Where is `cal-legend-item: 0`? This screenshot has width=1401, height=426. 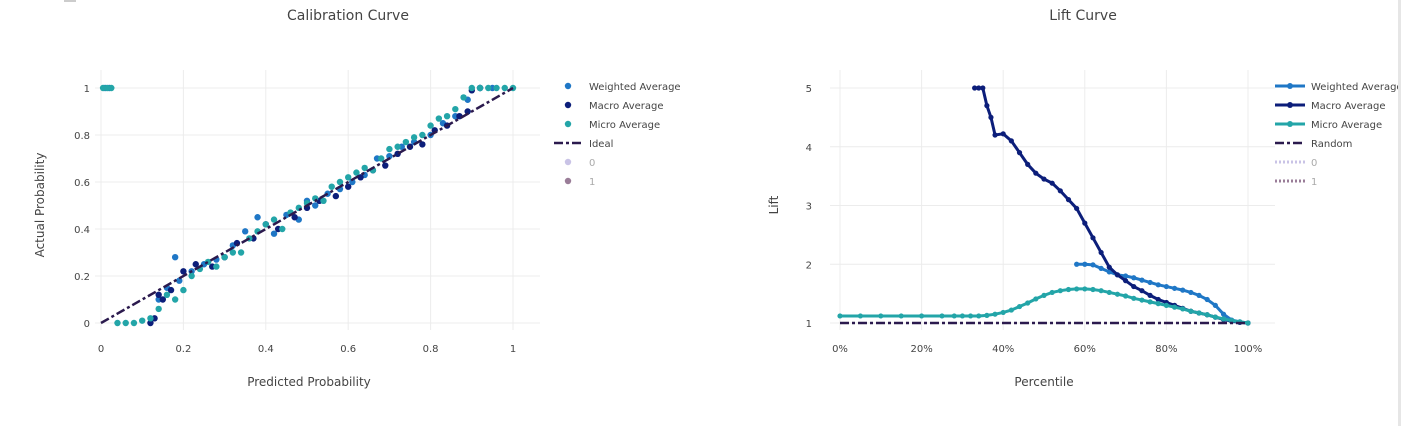 cal-legend-item: 0 is located at coordinates (580, 163).